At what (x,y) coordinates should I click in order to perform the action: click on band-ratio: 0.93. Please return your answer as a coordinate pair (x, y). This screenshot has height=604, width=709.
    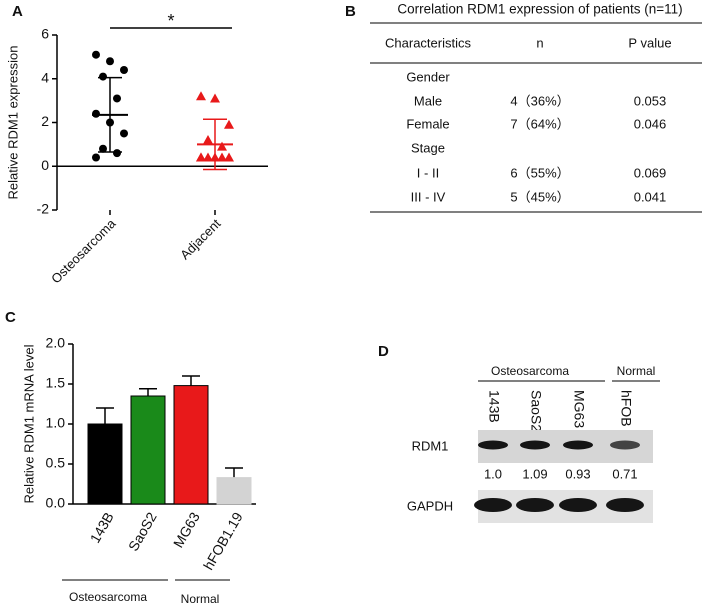
    Looking at the image, I should click on (577, 473).